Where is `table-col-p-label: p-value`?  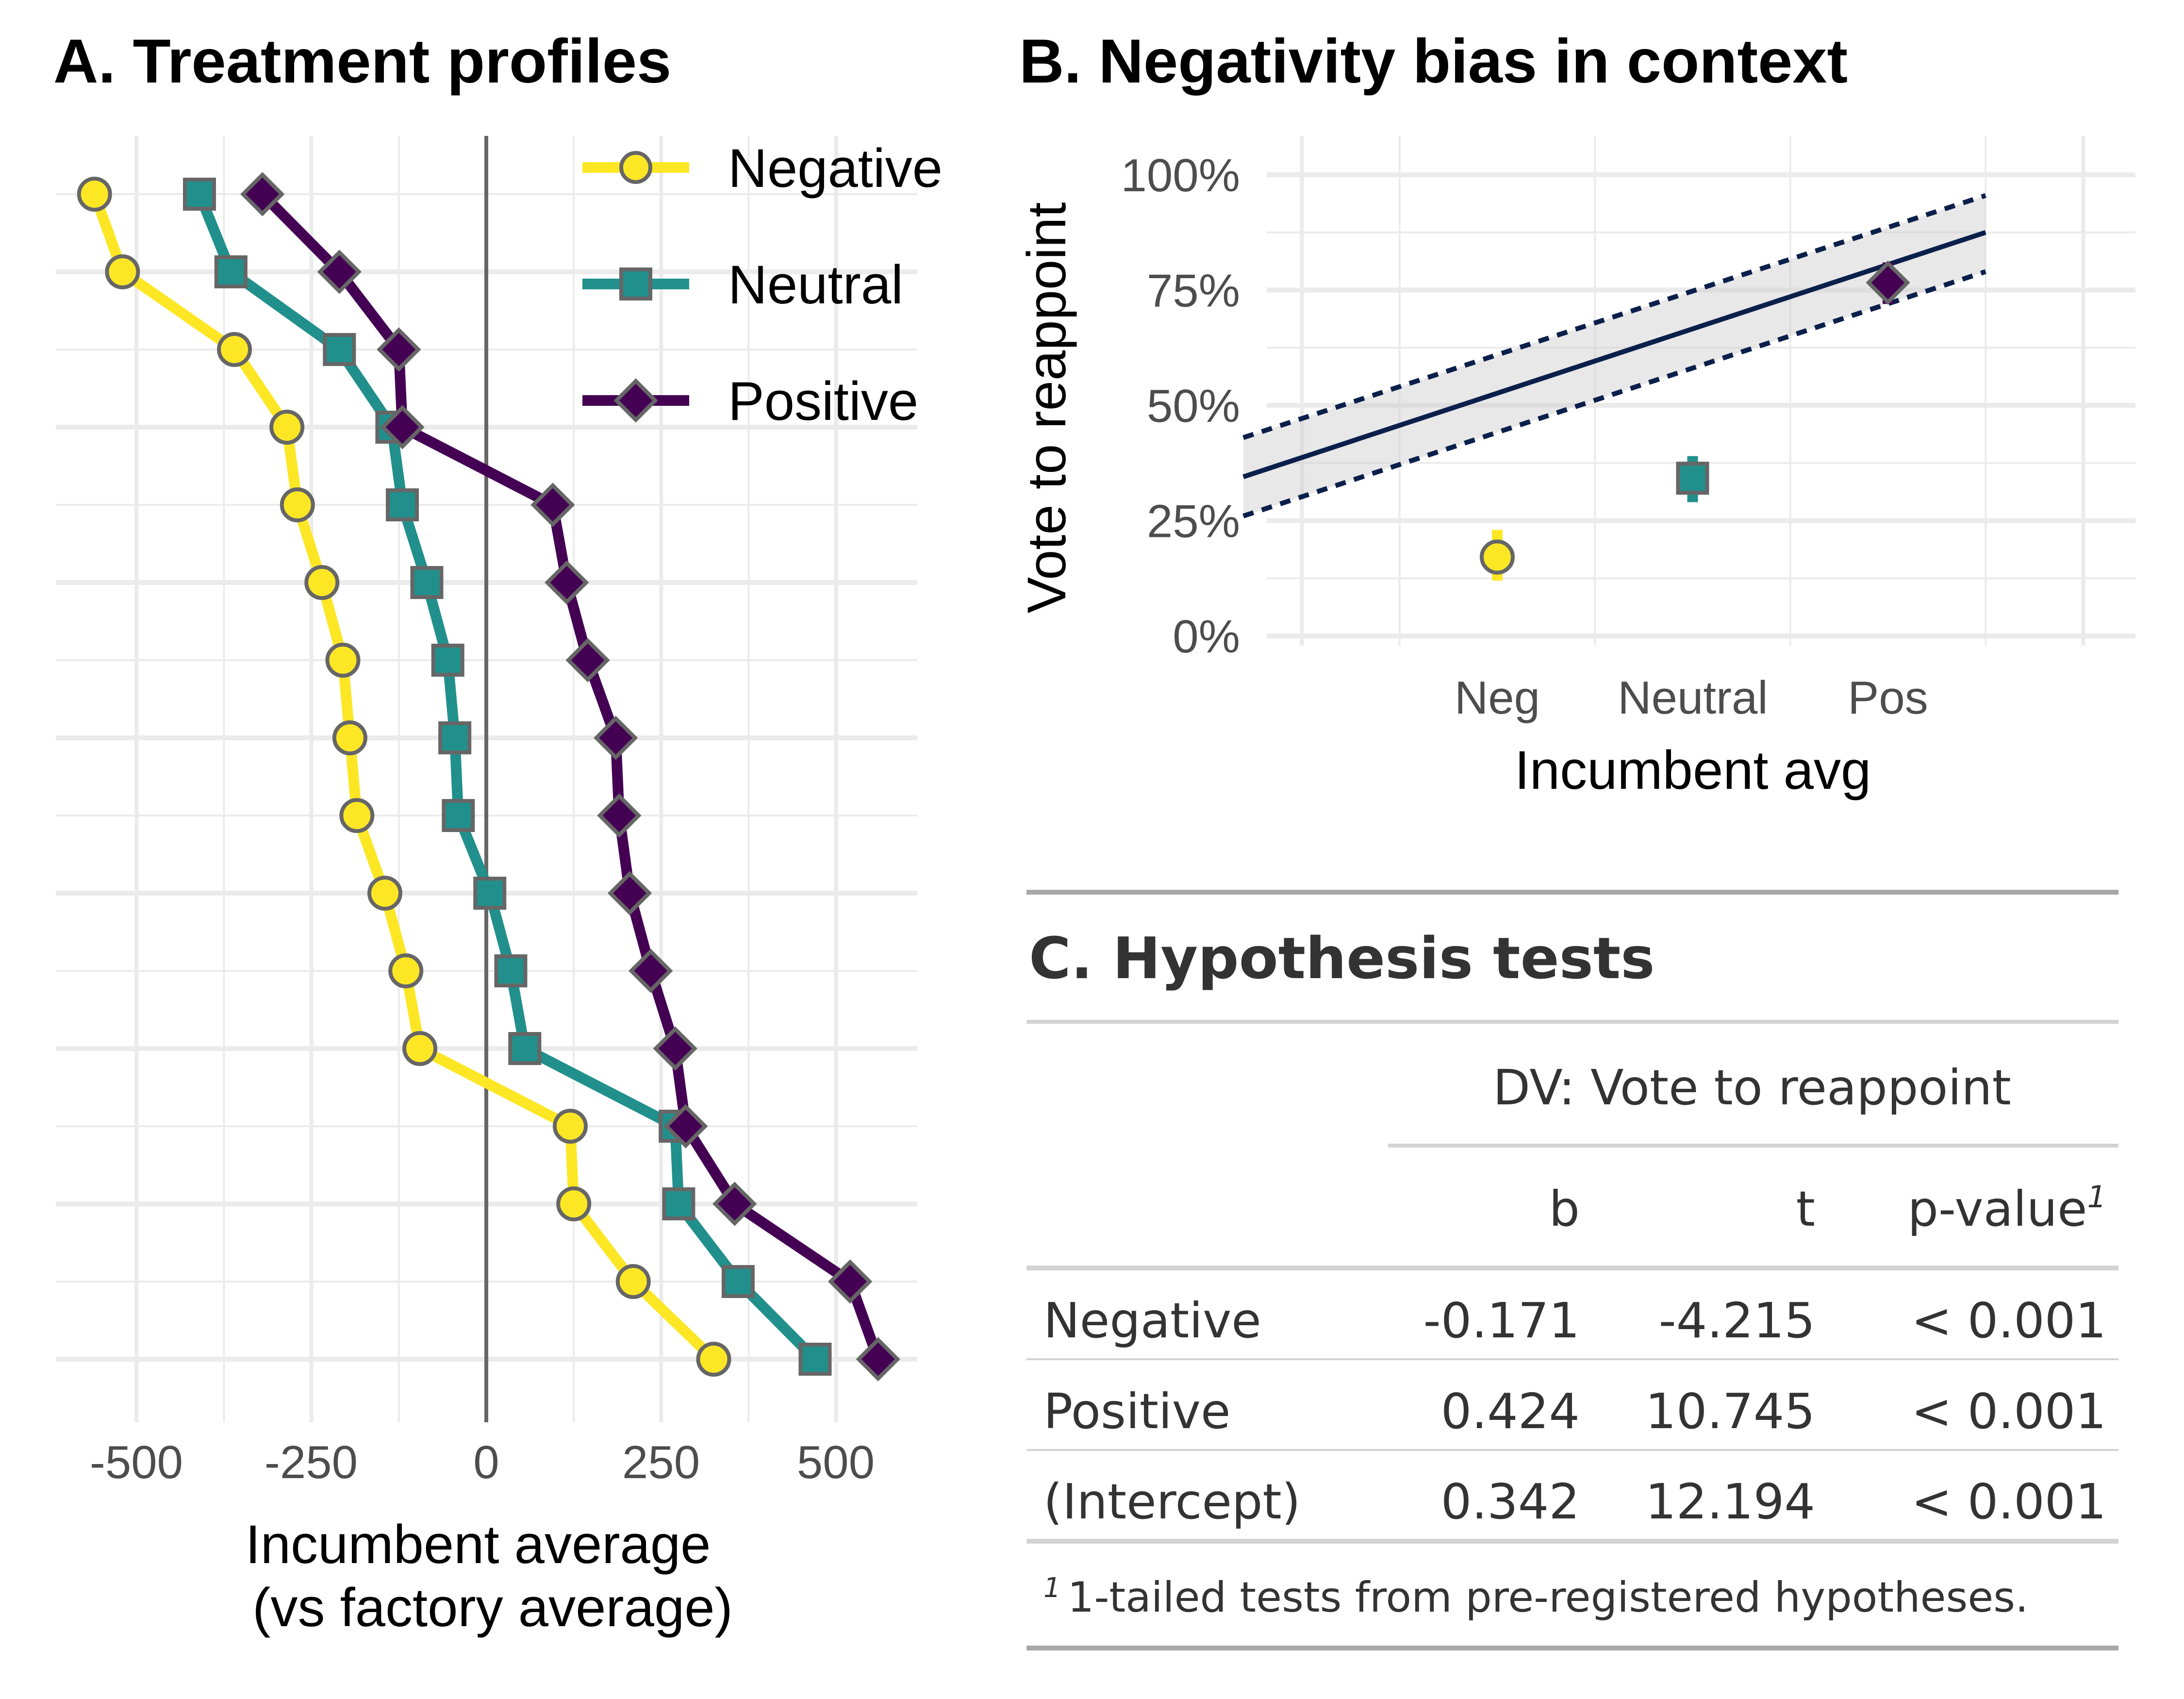 table-col-p-label: p-value is located at coordinates (1997, 1209).